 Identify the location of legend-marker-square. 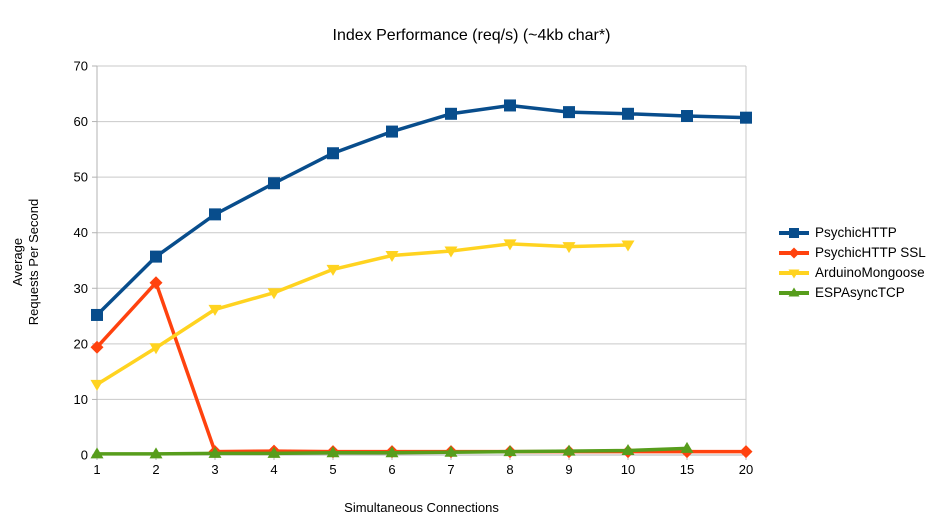
(794, 232).